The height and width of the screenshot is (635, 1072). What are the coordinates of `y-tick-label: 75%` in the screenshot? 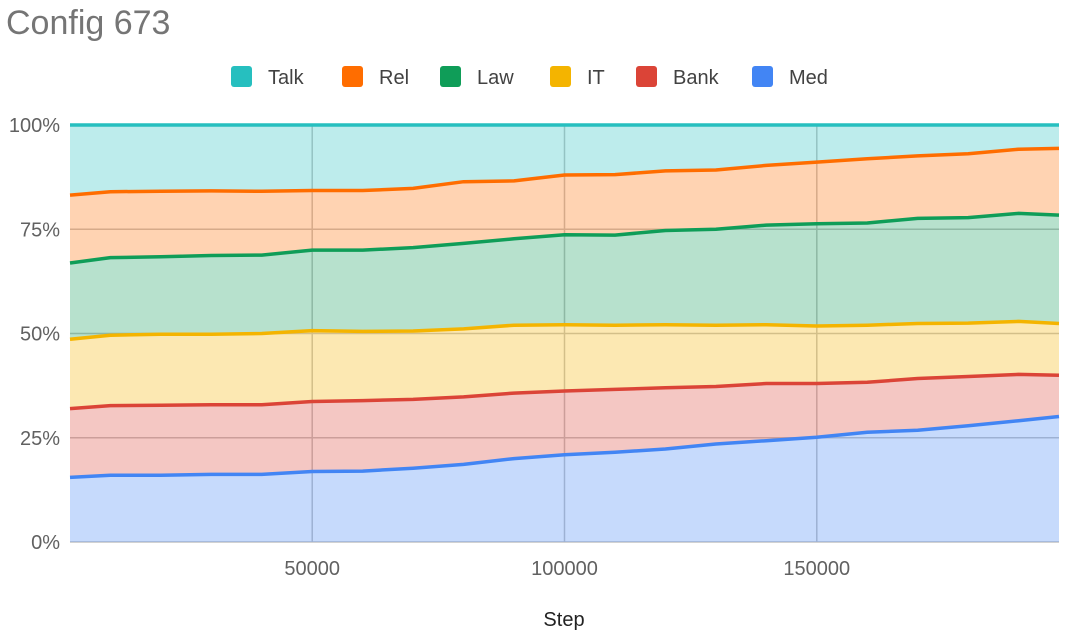 It's located at (40, 230).